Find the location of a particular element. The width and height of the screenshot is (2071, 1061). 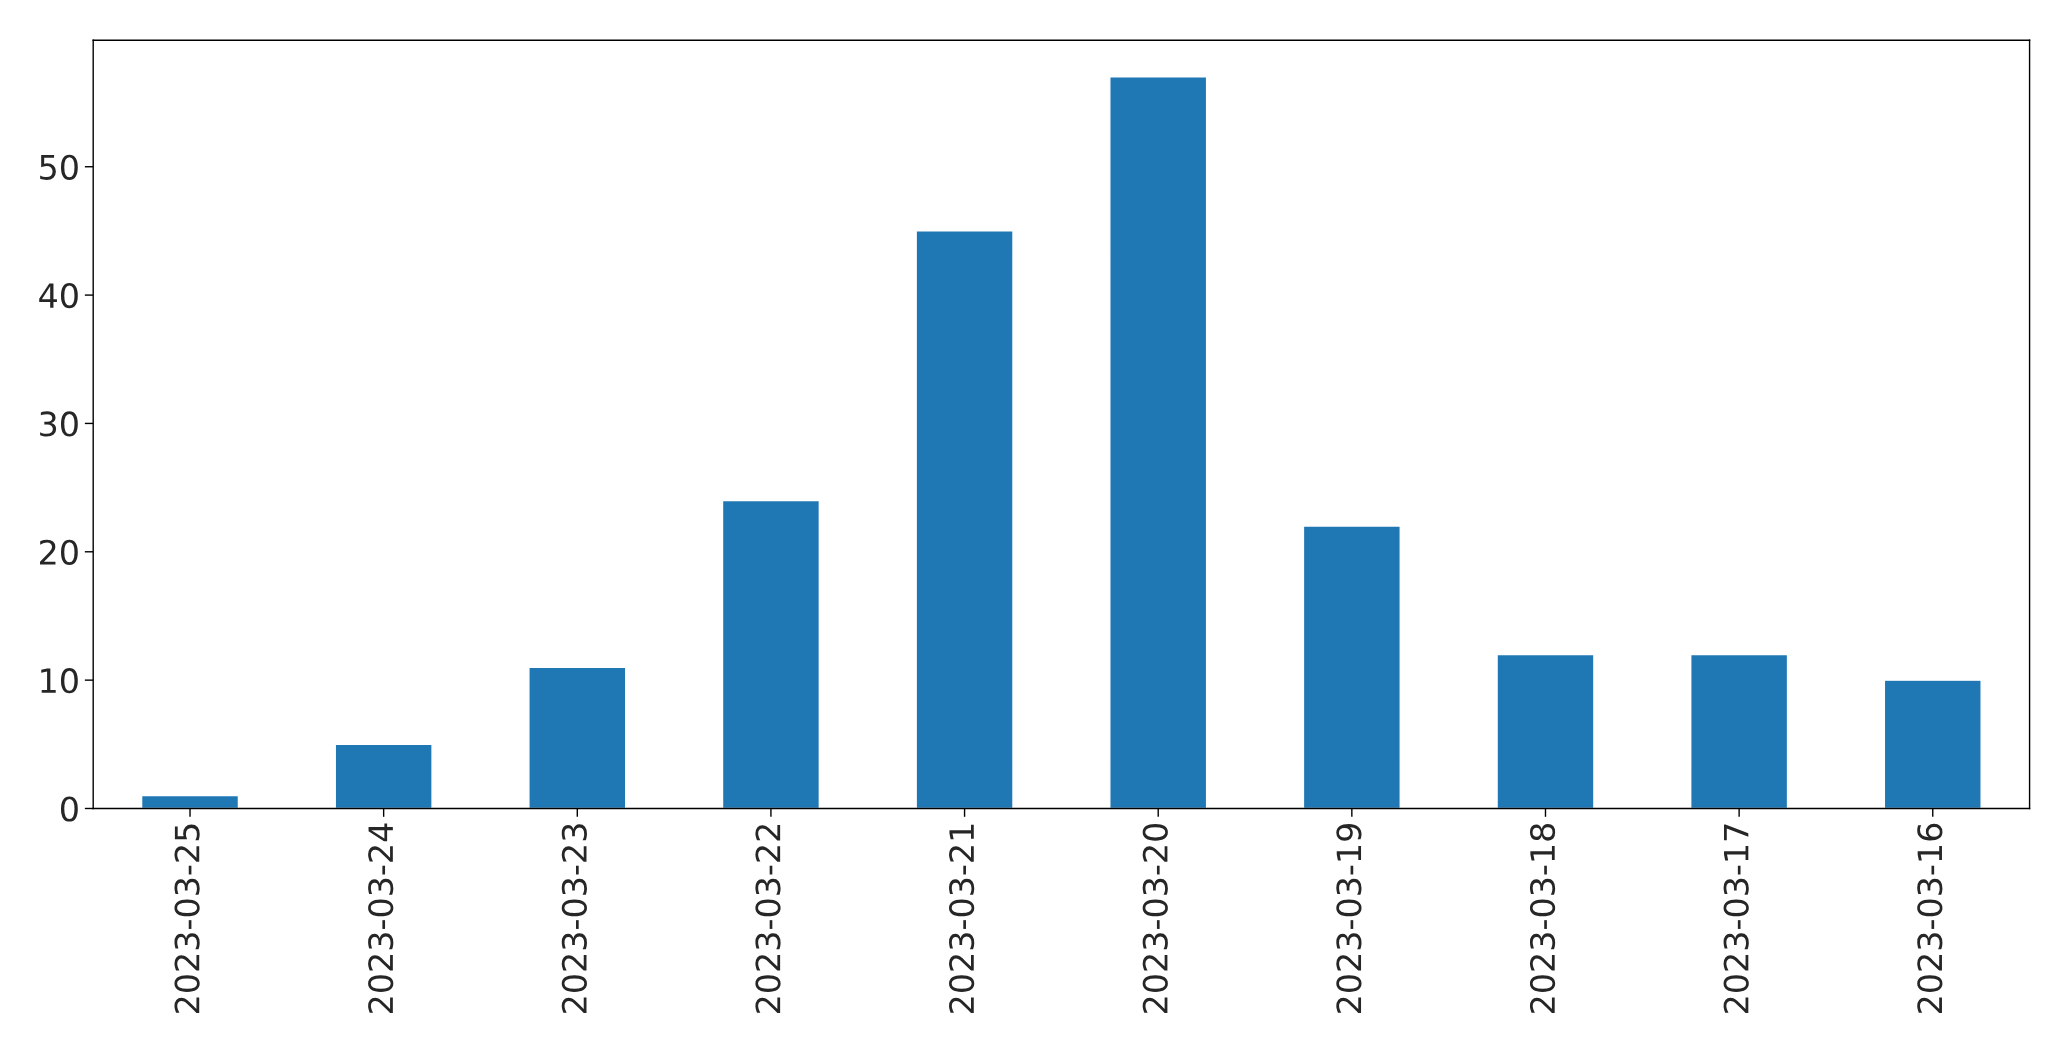

y-tick-label: 0 is located at coordinates (69, 809).